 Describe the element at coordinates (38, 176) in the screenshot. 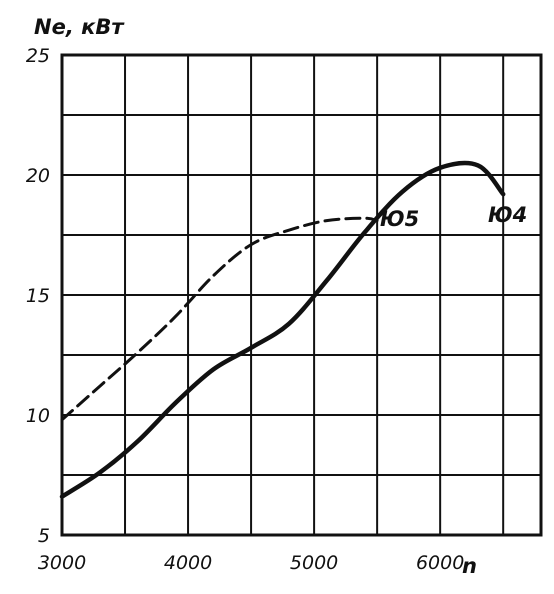

I see `y-tick-label: 20` at that location.